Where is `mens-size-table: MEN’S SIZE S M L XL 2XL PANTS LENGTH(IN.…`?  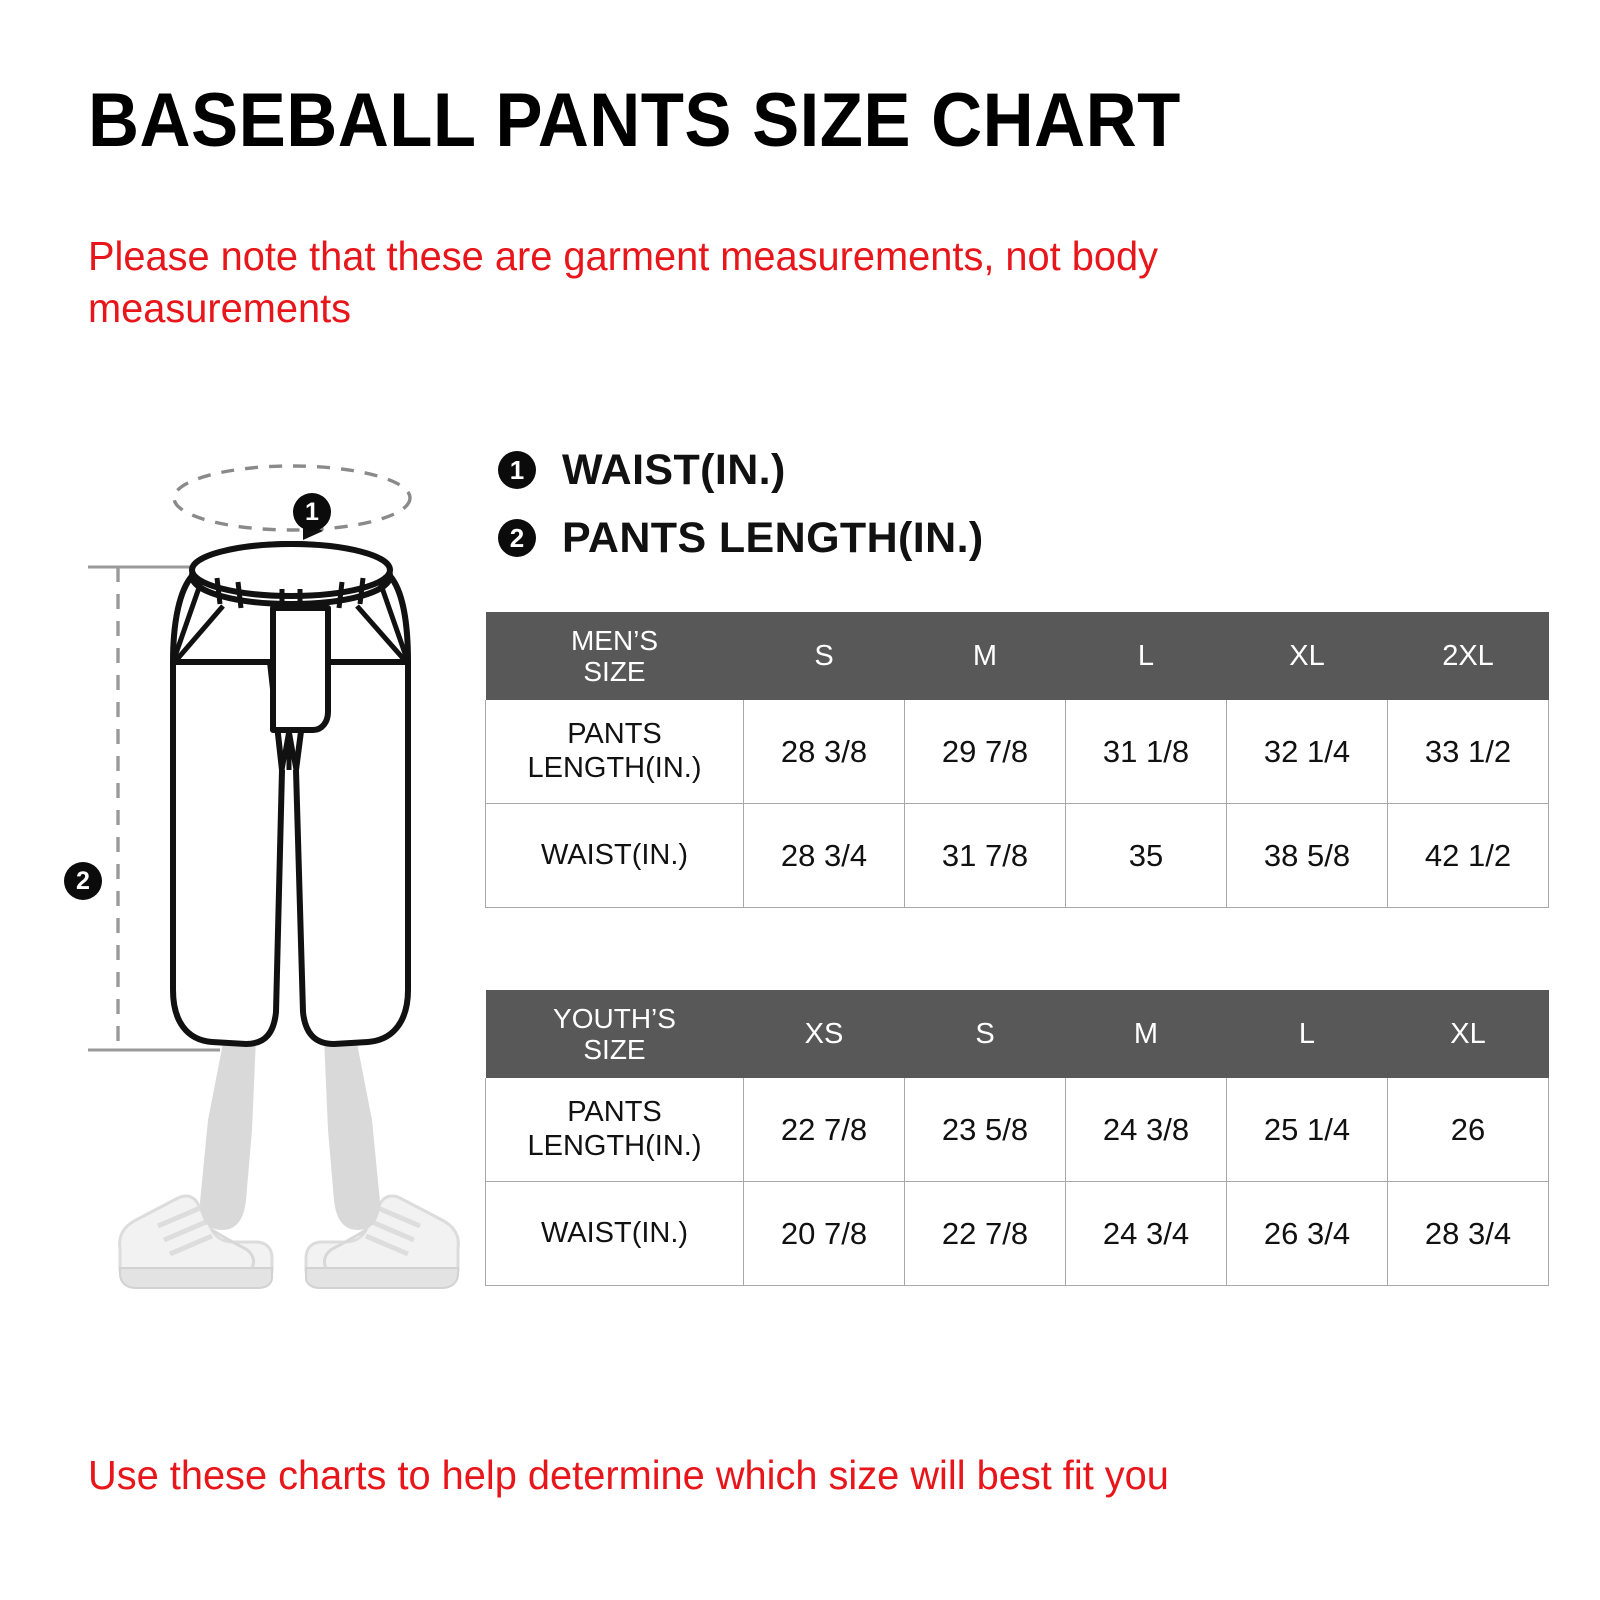
mens-size-table: MEN’S SIZE S M L XL 2XL PANTS LENGTH(IN.… is located at coordinates (1017, 760).